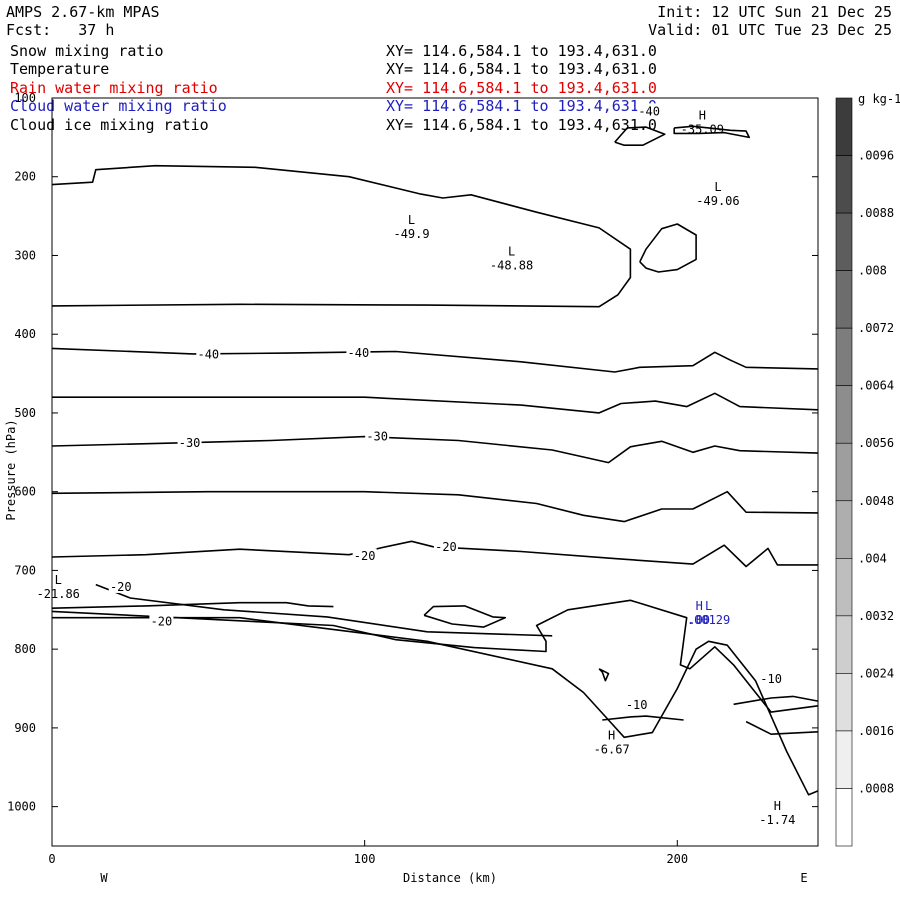 This screenshot has width=900, height=900. Describe the element at coordinates (83, 12) in the screenshot. I see `model-title: AMPS 2.67-km MPAS` at that location.